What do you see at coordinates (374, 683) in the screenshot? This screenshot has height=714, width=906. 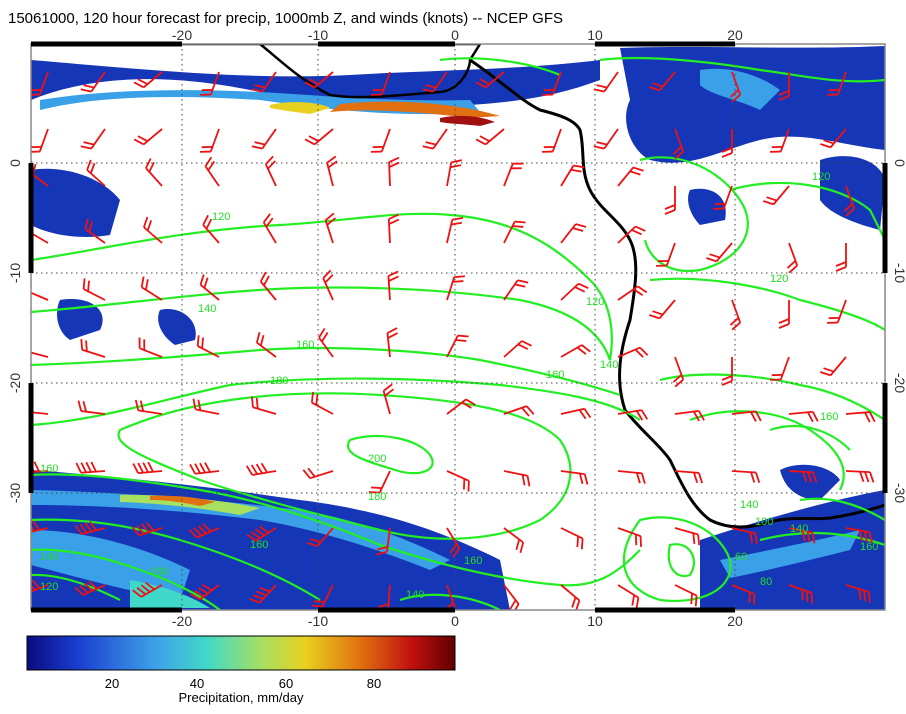 I see `colorbar-tick-label: 80` at bounding box center [374, 683].